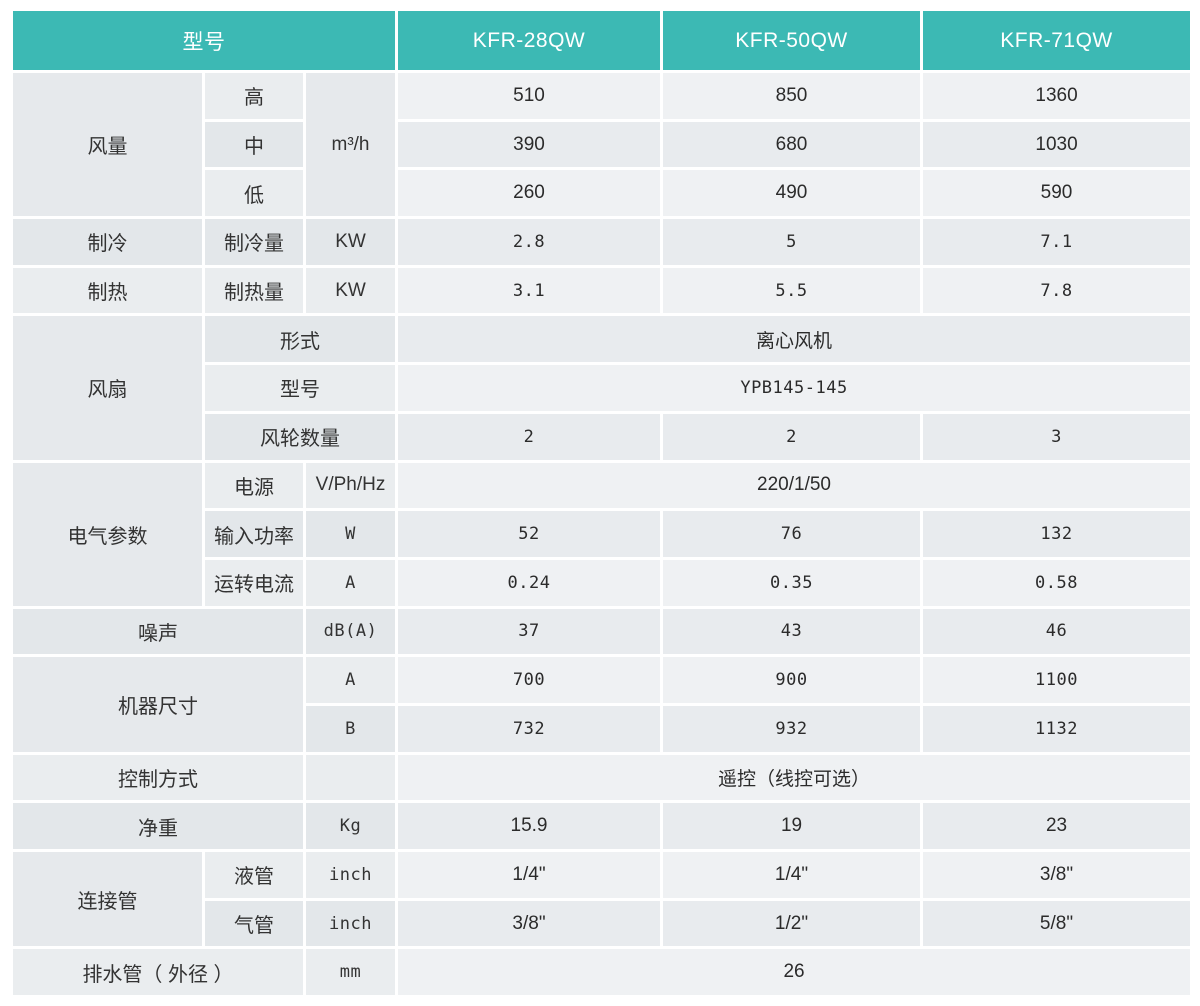 Image resolution: width=1200 pixels, height=1006 pixels. I want to click on value-cell: 5.5, so click(792, 290).